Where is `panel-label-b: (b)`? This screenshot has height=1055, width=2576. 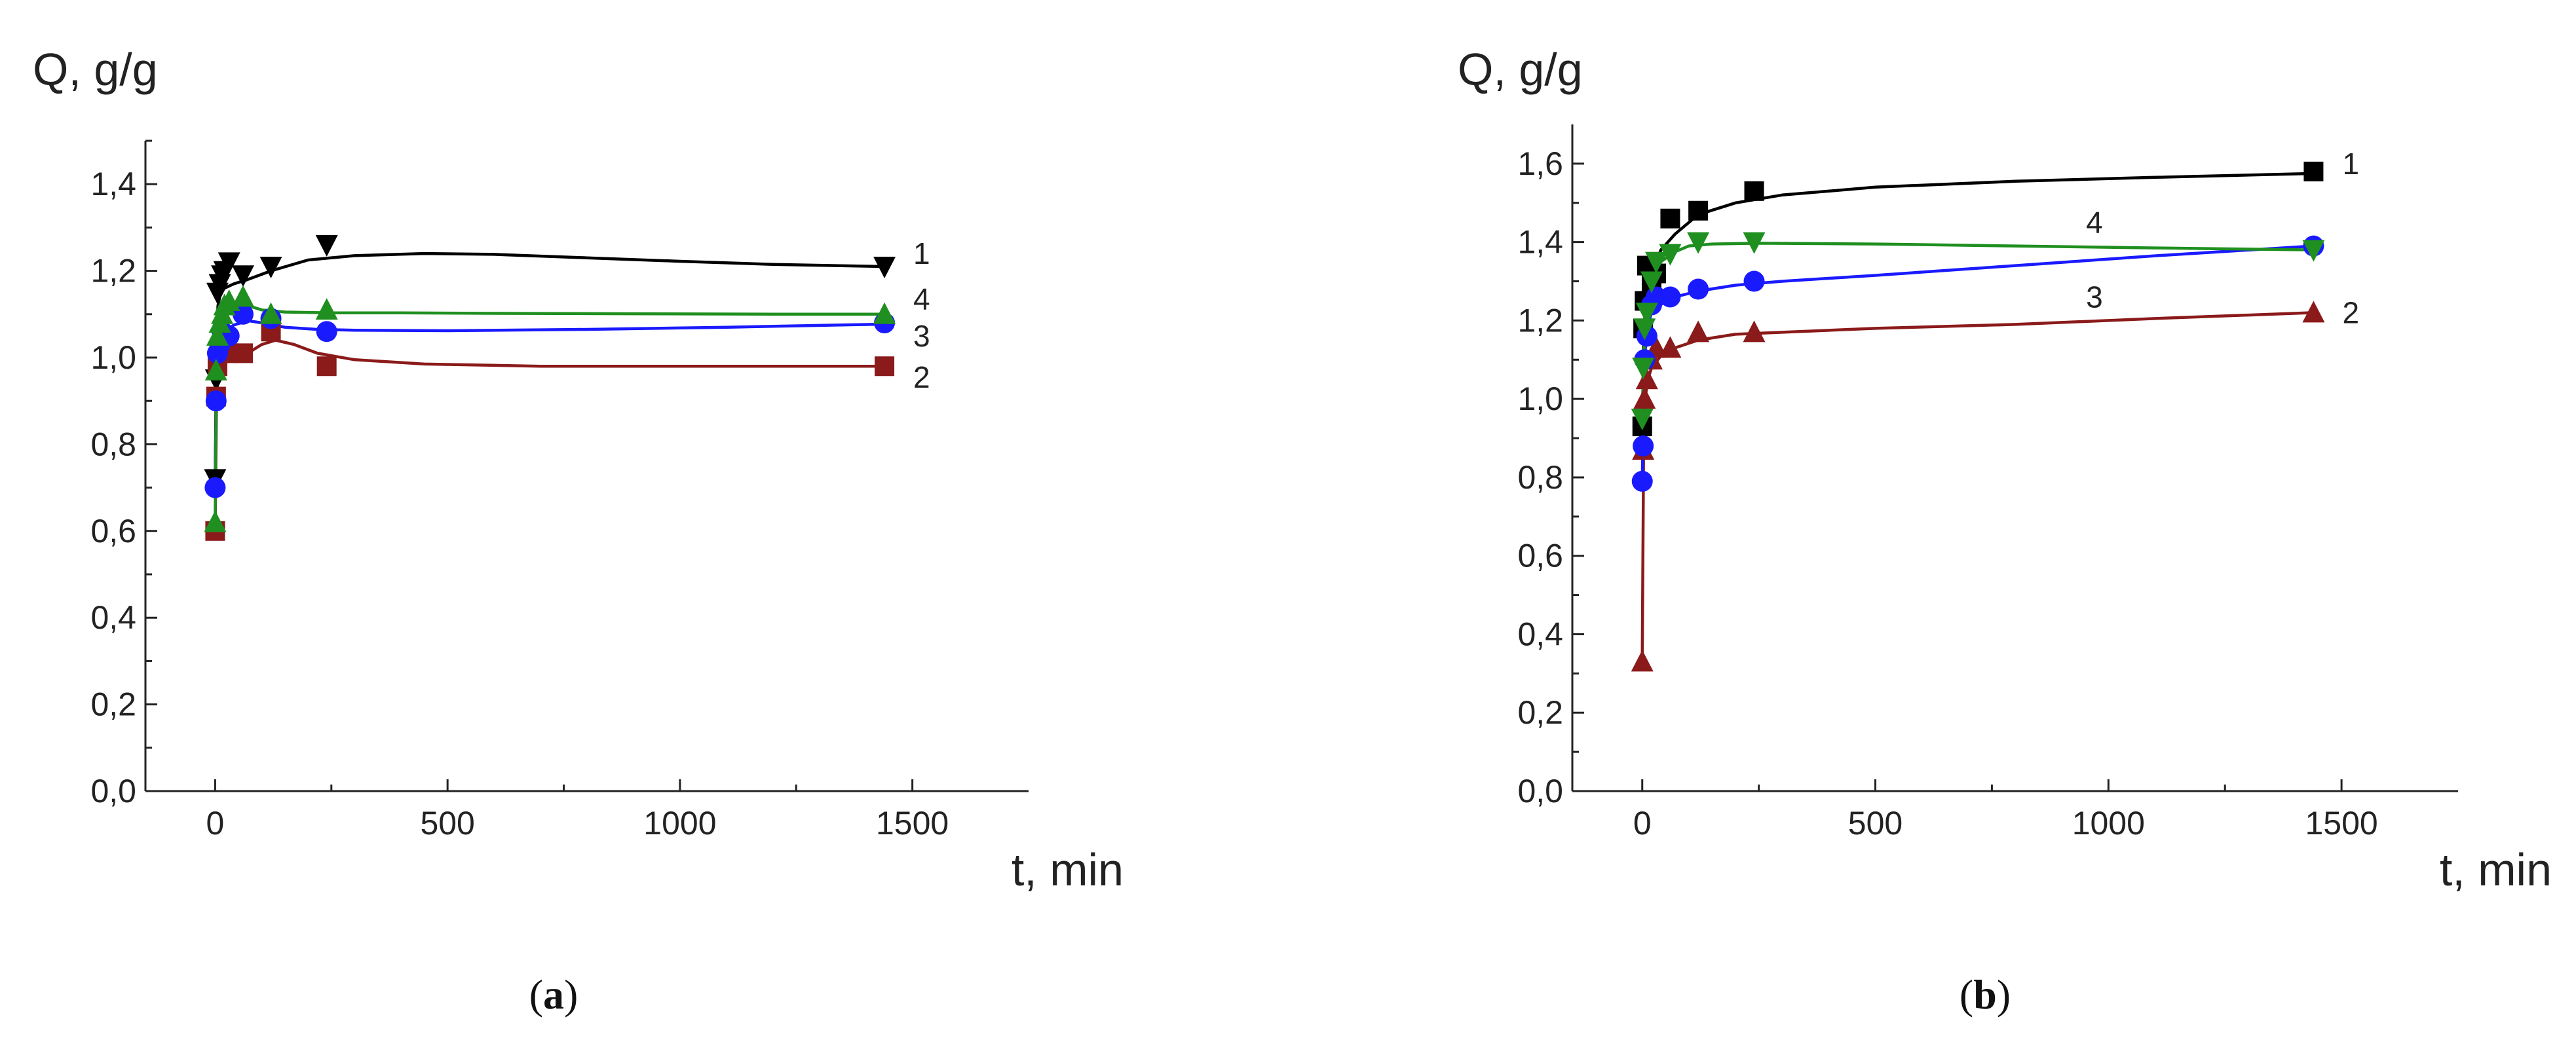 panel-label-b: (b) is located at coordinates (1986, 994).